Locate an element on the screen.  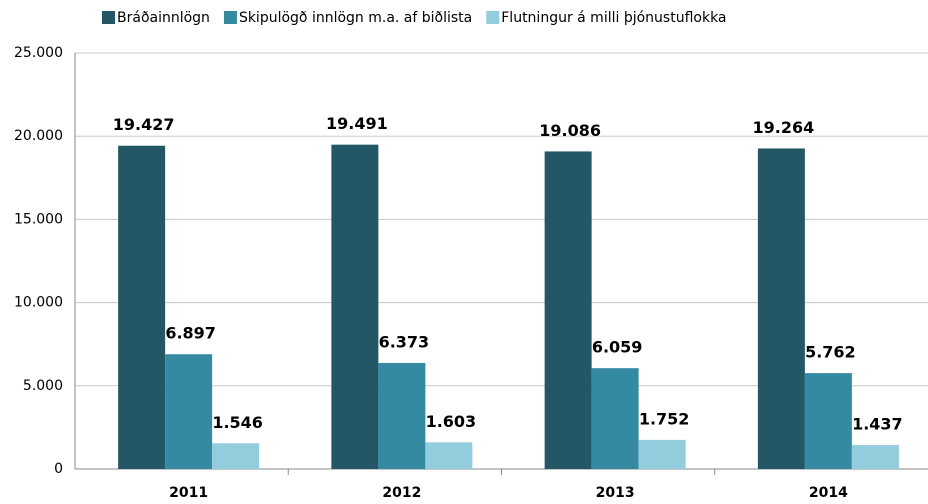
value-label: 1.603 is located at coordinates (451, 421).